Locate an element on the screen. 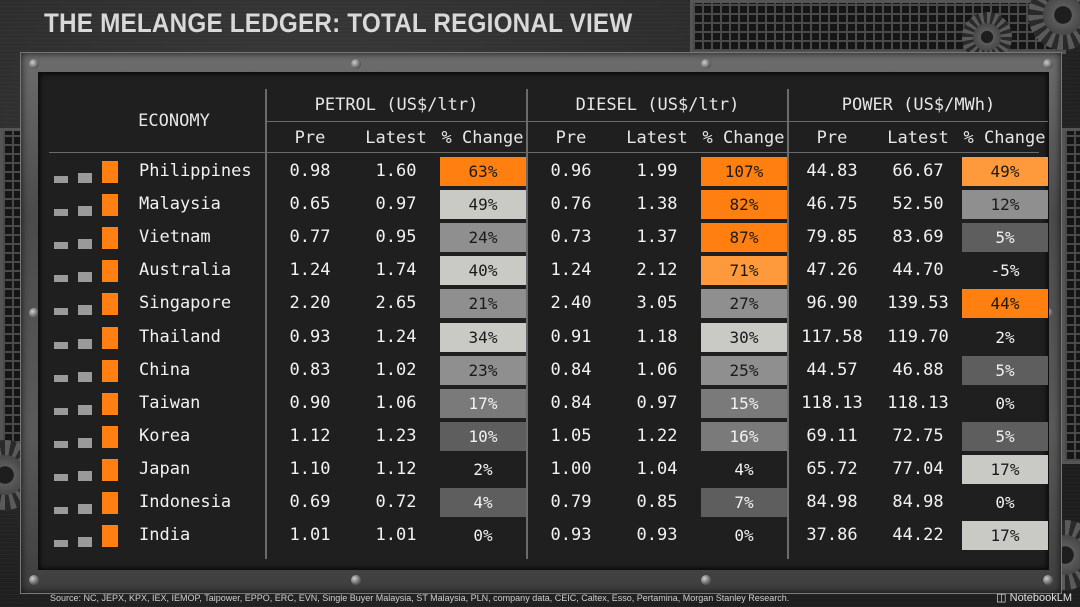  diesel-latest-value: 1.06 is located at coordinates (657, 369).